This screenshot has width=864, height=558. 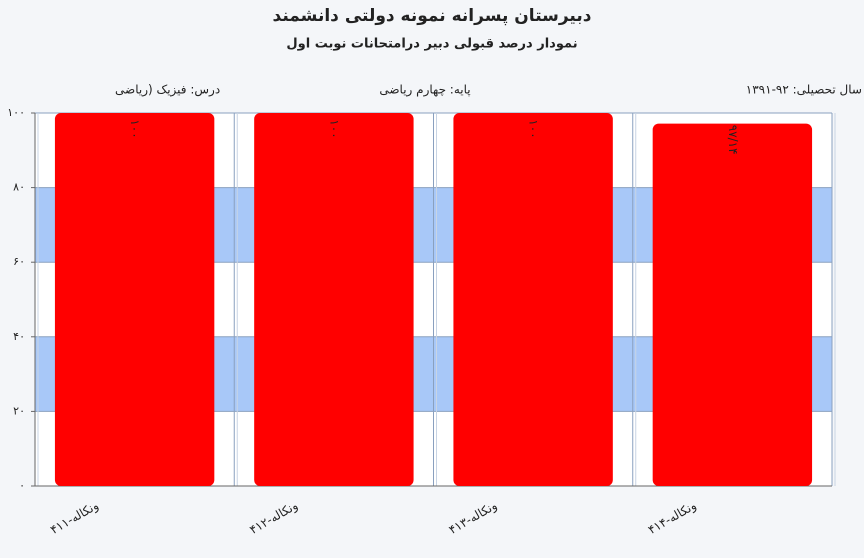 I want to click on chart-title: دبیرستان پسرانه نمونه دولتی دانشمند, so click(x=432, y=16).